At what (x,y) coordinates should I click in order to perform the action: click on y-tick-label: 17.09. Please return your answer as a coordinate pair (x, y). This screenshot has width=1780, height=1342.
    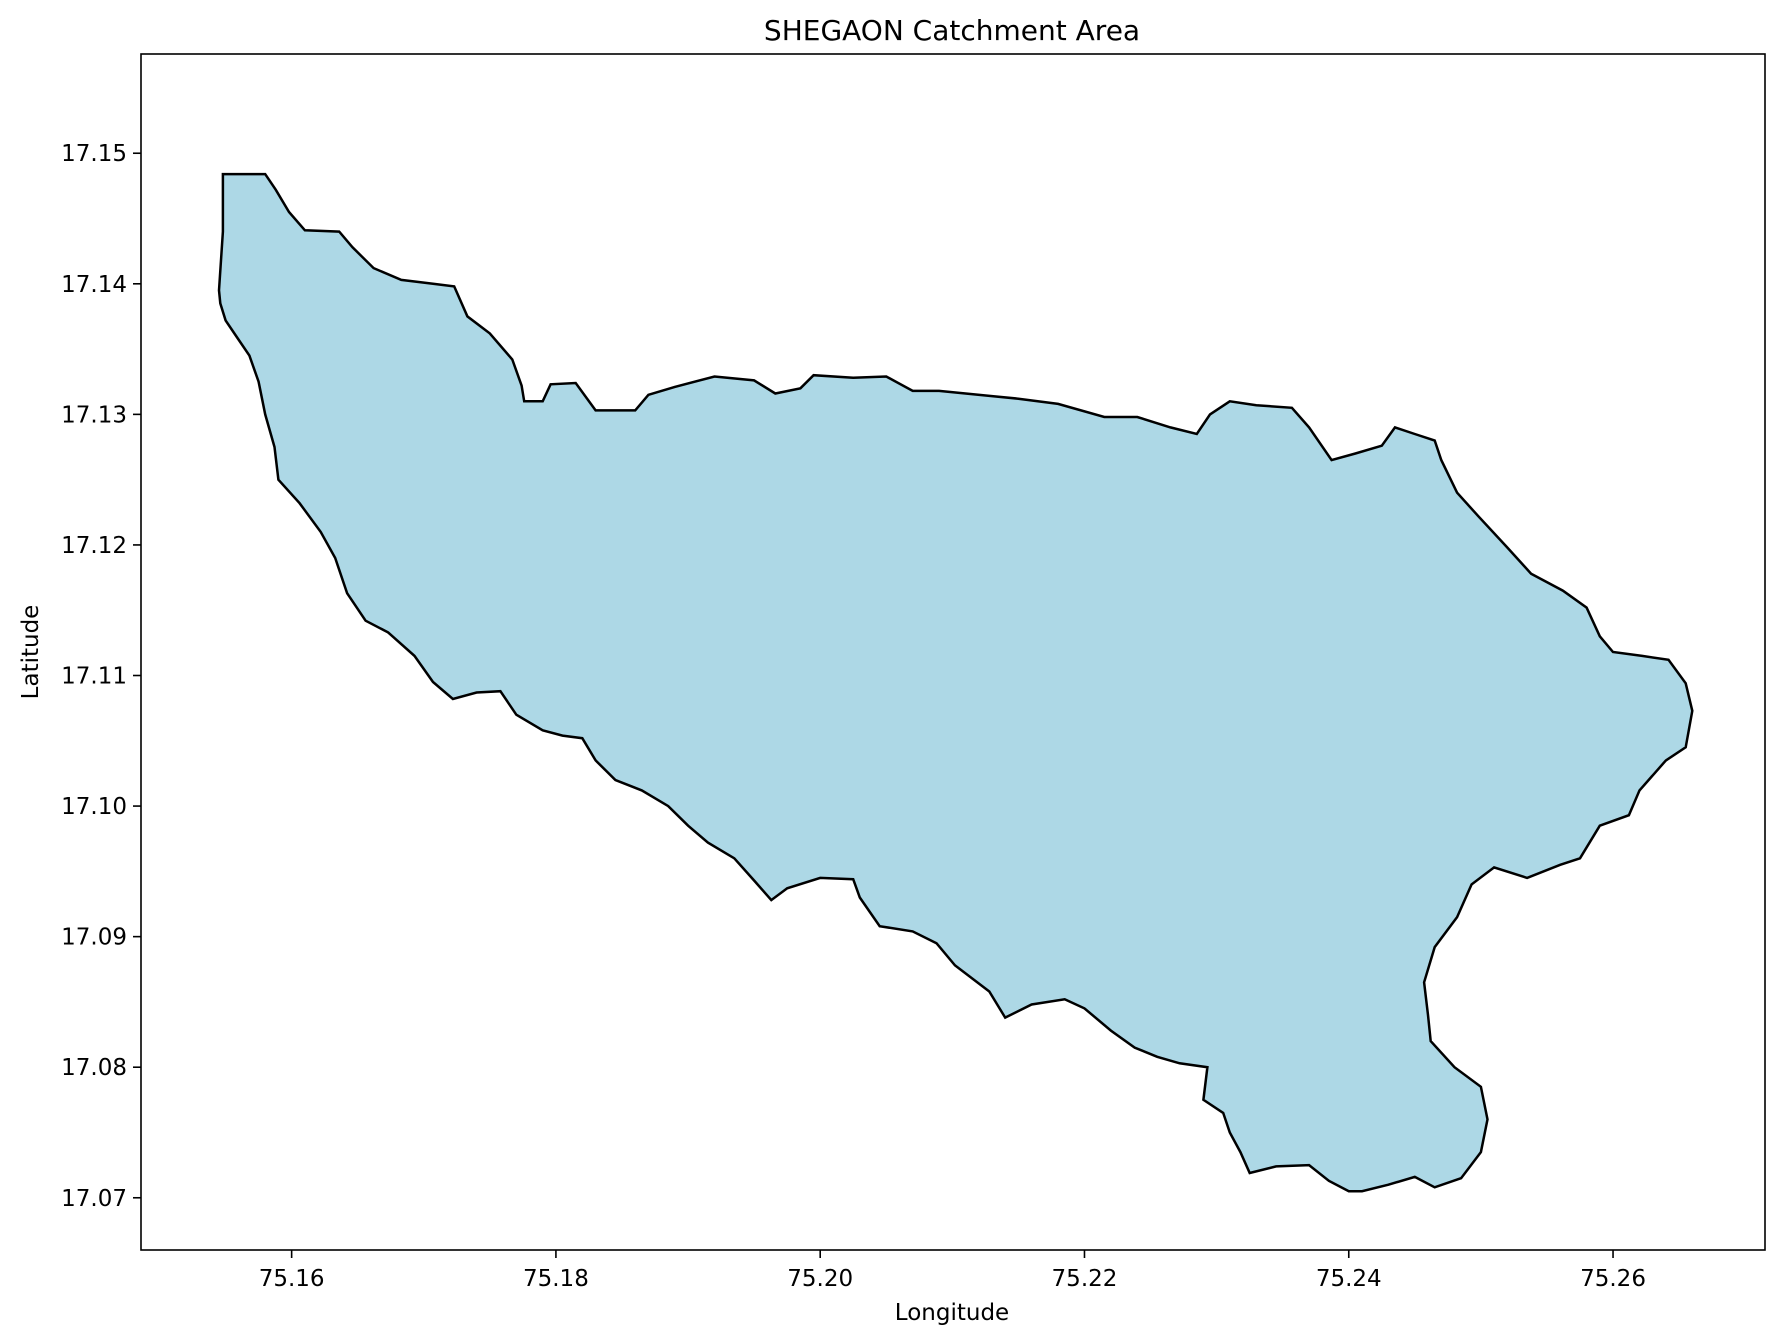
    Looking at the image, I should click on (94, 938).